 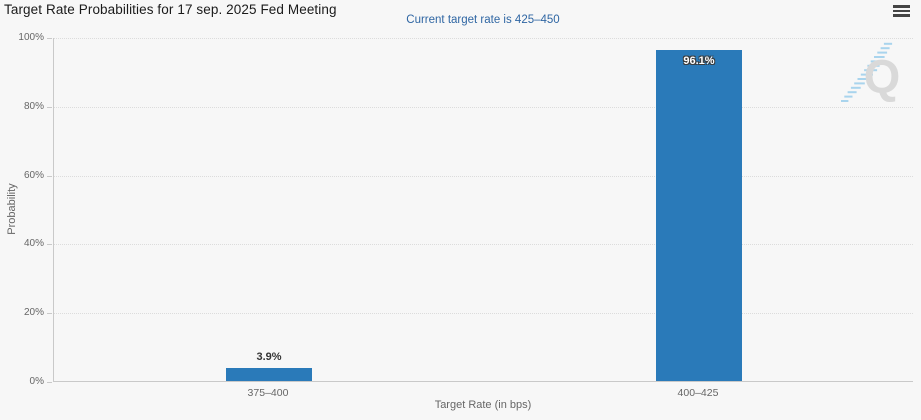 What do you see at coordinates (483, 38) in the screenshot?
I see `y-gridline-100%` at bounding box center [483, 38].